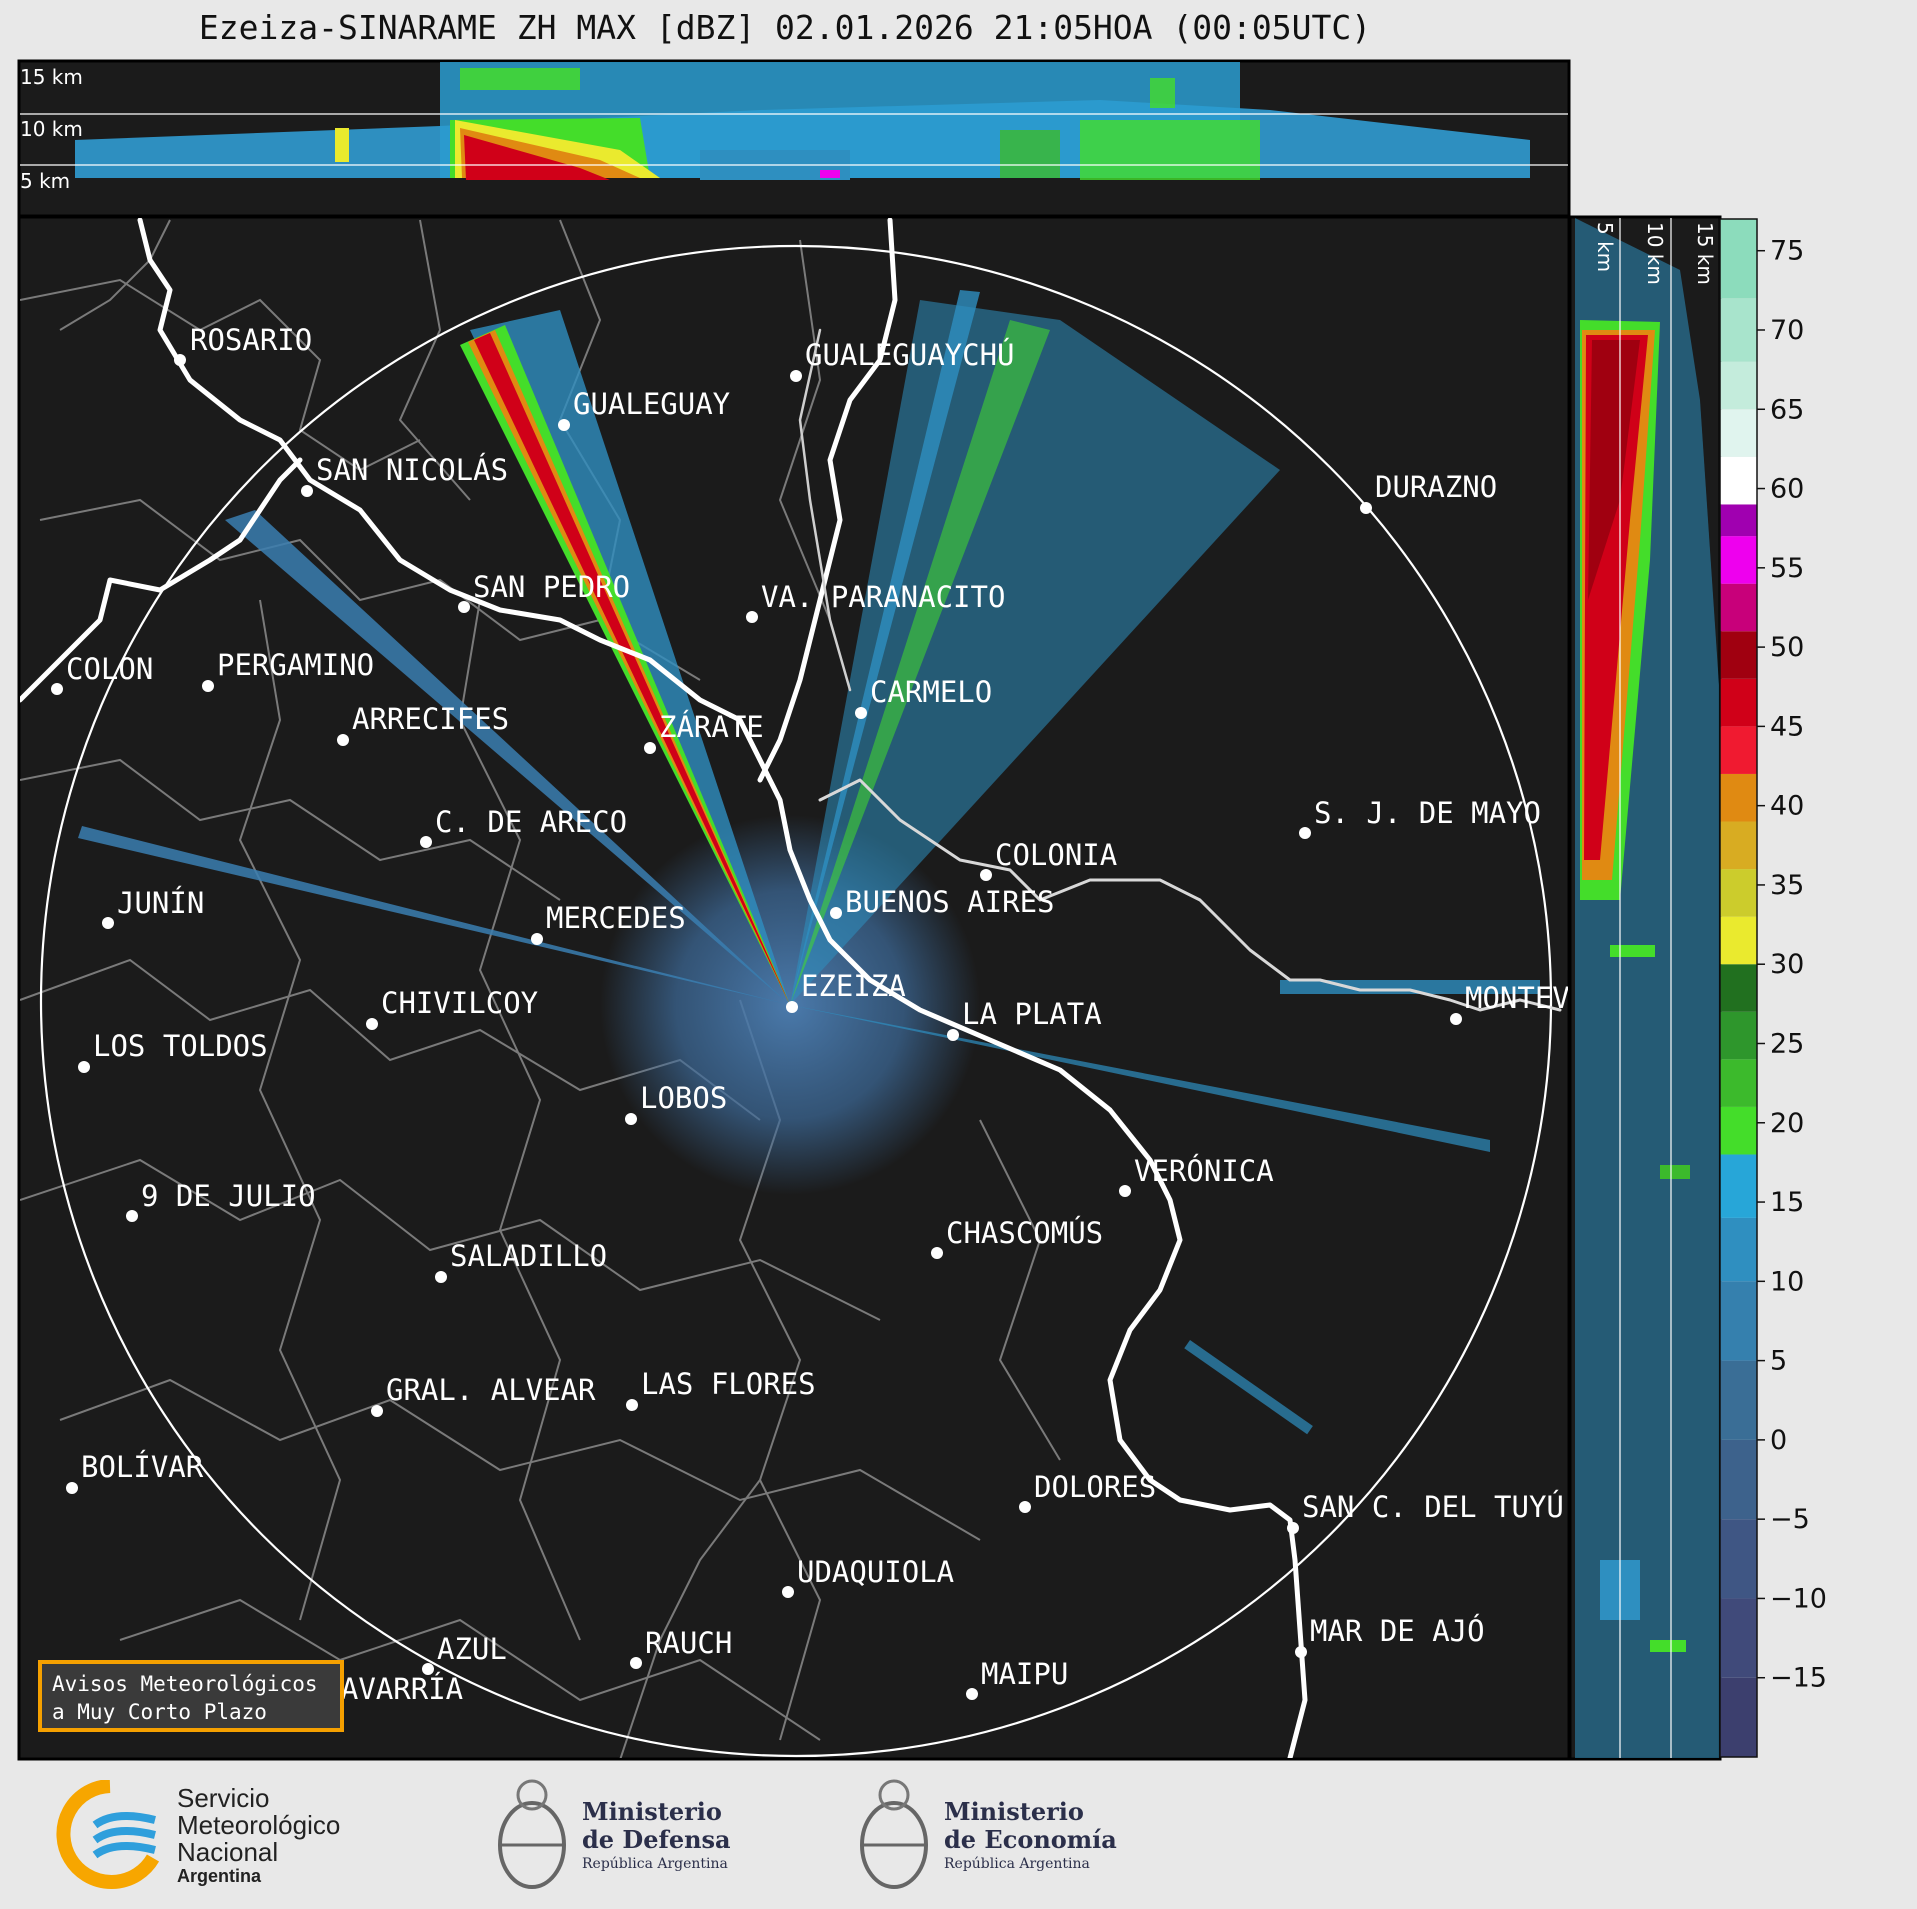 Image resolution: width=1917 pixels, height=1909 pixels. What do you see at coordinates (109, 669) in the screenshot?
I see `city-label: COLON` at bounding box center [109, 669].